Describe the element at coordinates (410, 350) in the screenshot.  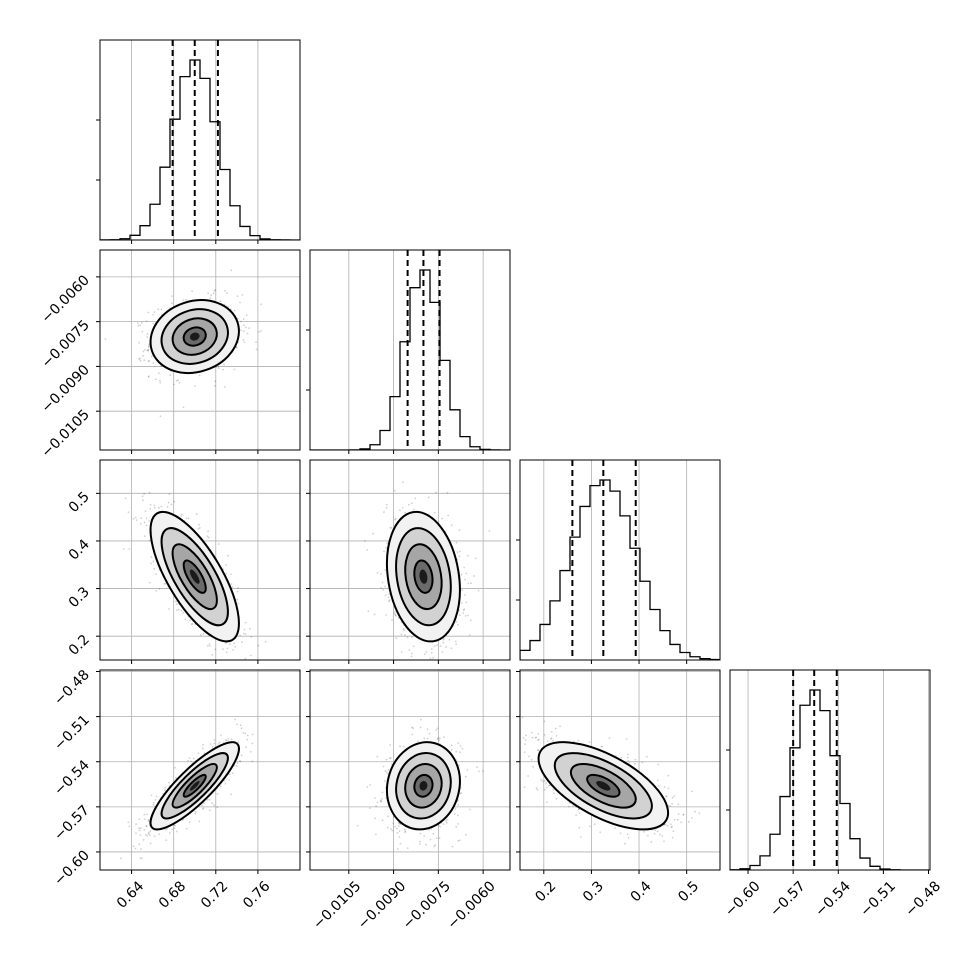
I see `panel-frame` at that location.